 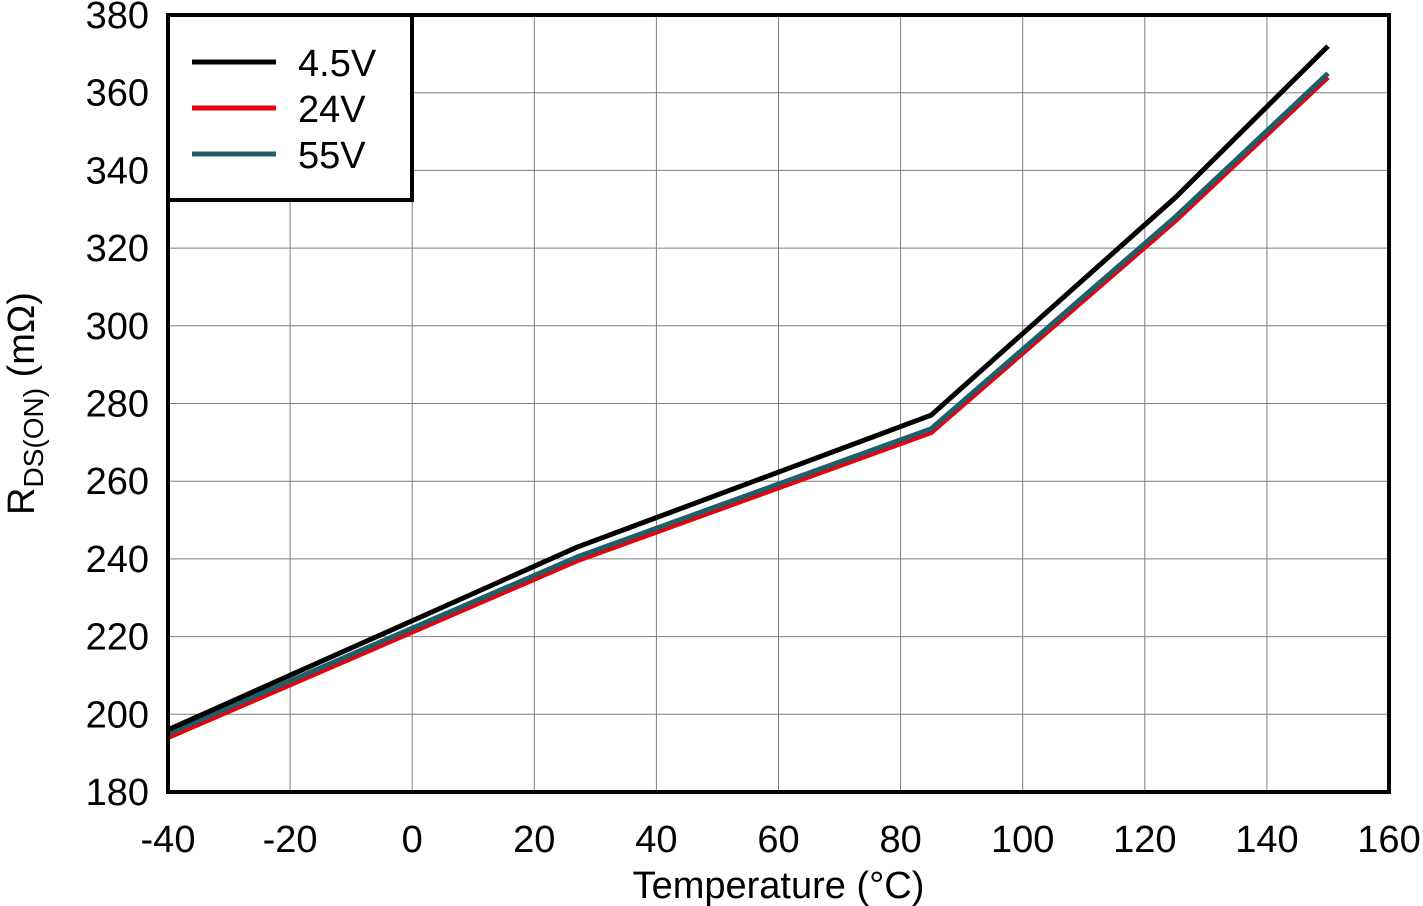 What do you see at coordinates (168, 840) in the screenshot?
I see `x-tick-label: -40` at bounding box center [168, 840].